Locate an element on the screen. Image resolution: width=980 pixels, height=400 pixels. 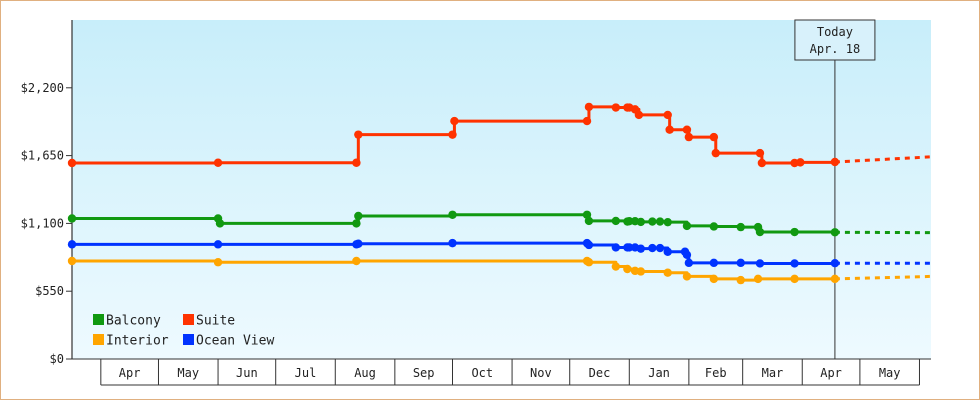
y-tick-label: $1,100 is located at coordinates (42, 223).